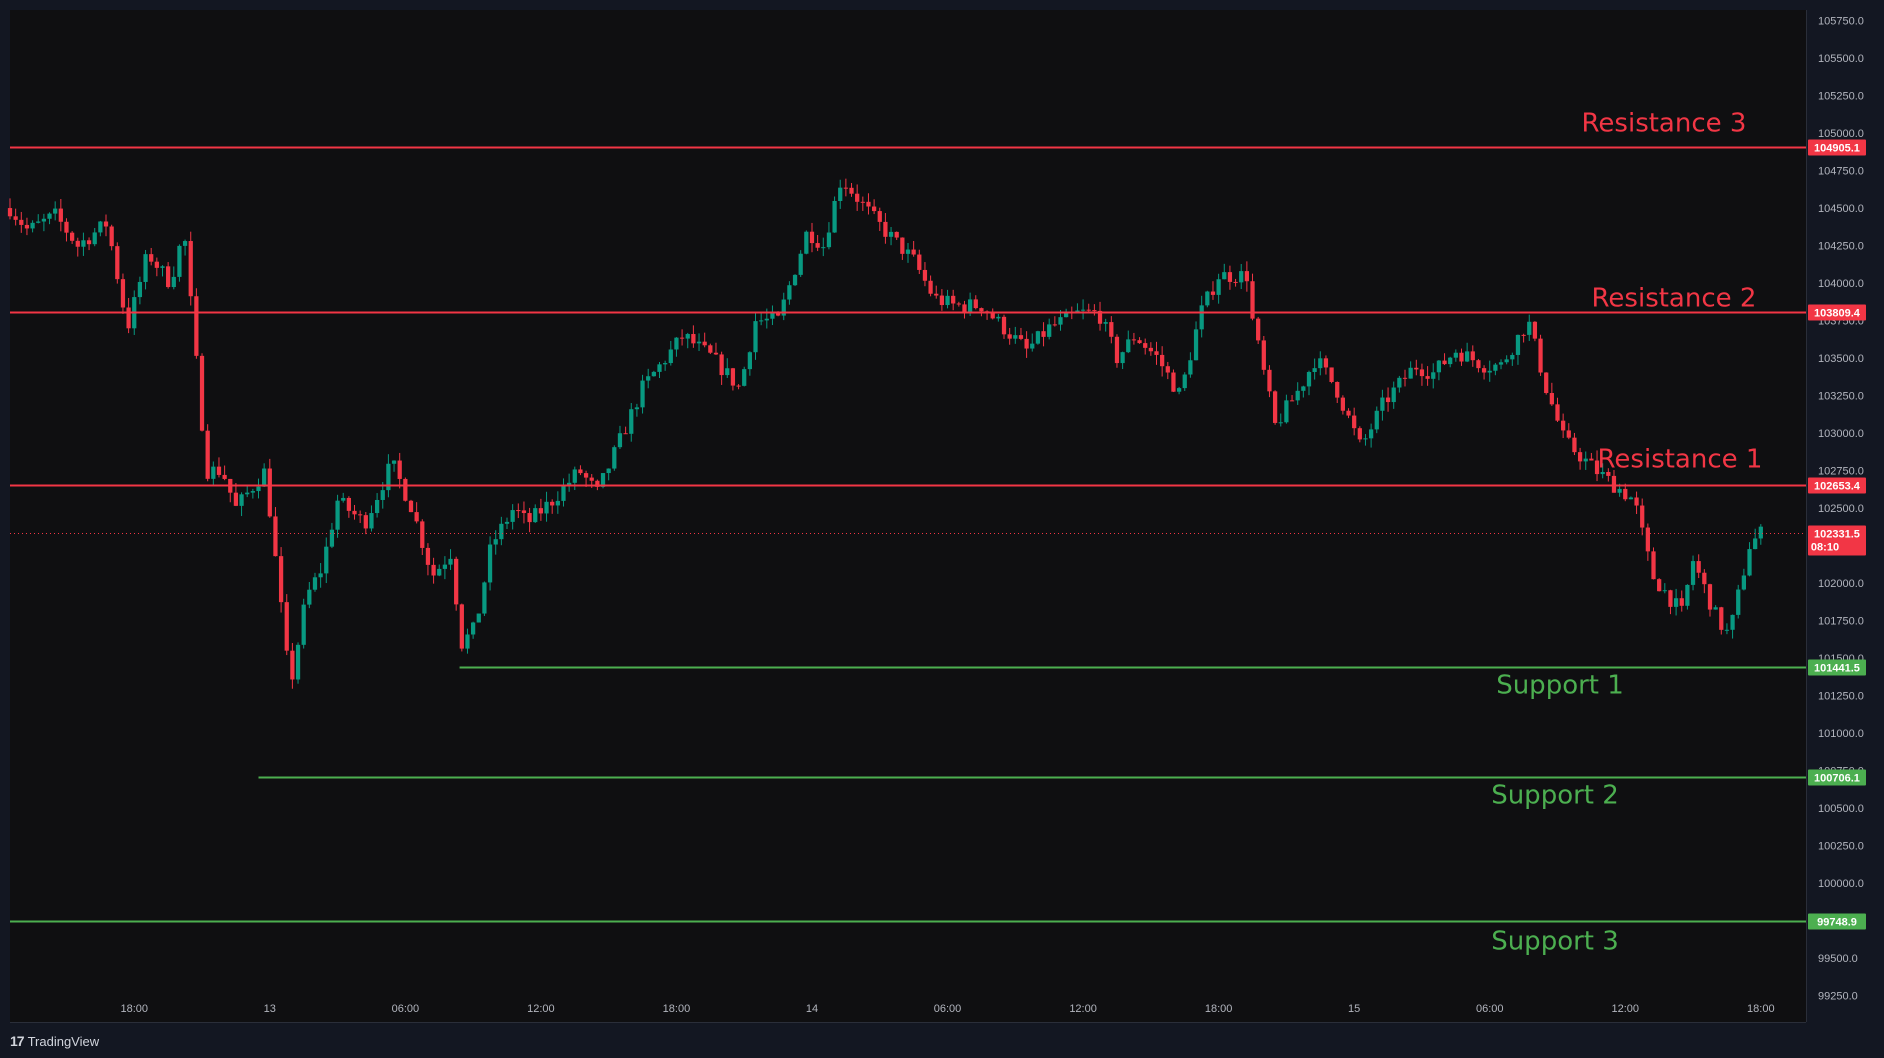  What do you see at coordinates (1841, 134) in the screenshot?
I see `price-axis-label: 105000.0` at bounding box center [1841, 134].